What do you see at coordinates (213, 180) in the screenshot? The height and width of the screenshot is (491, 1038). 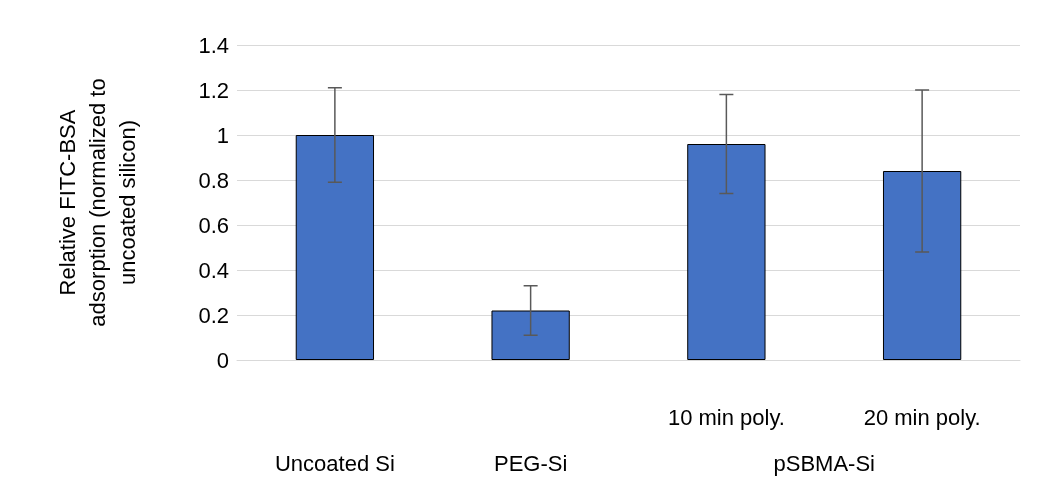 I see `y-tick-label: 0.8` at bounding box center [213, 180].